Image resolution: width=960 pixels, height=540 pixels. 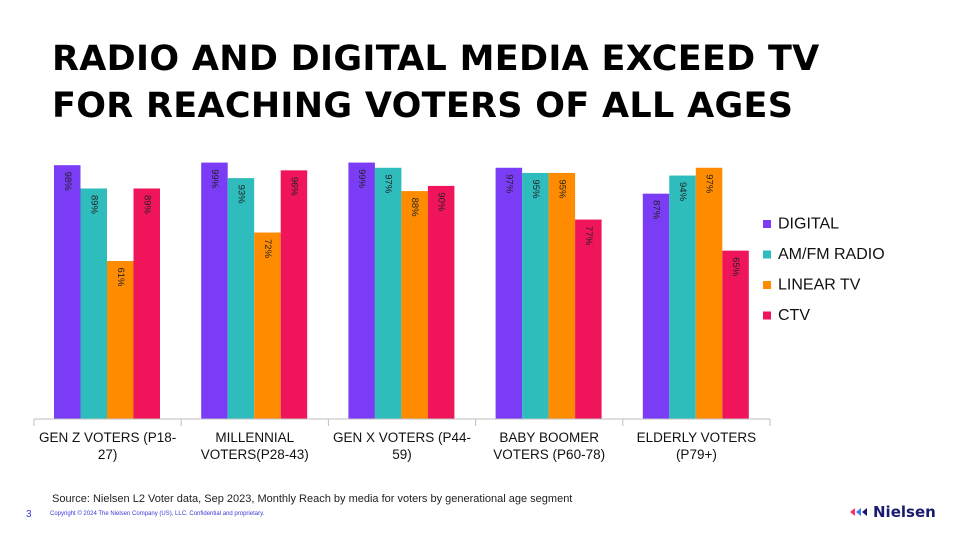 What do you see at coordinates (549, 454) in the screenshot?
I see `category-label-3-1: VOTERS (P60-78)` at bounding box center [549, 454].